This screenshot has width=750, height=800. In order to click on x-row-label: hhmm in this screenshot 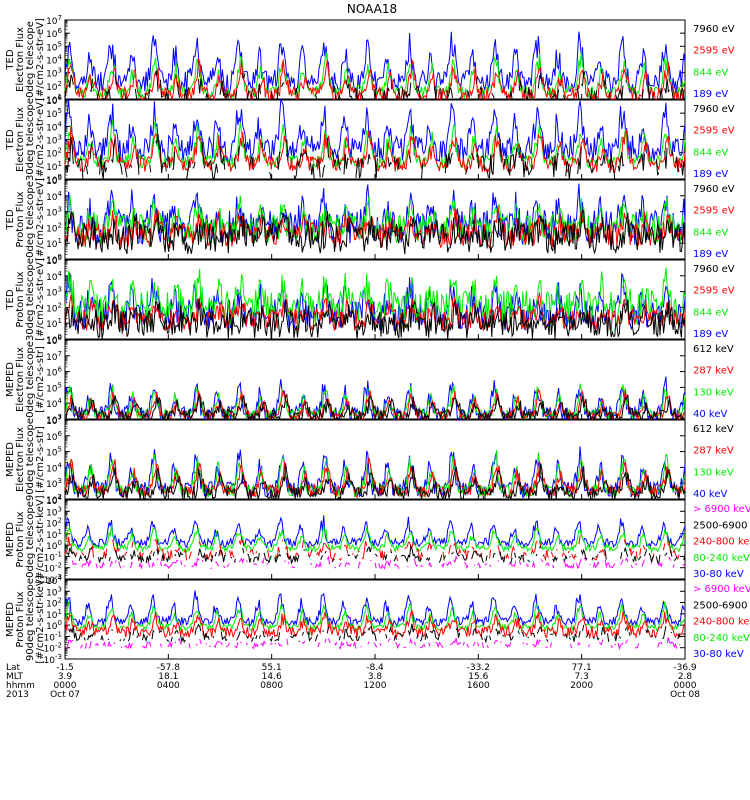, I will do `click(20, 686)`.